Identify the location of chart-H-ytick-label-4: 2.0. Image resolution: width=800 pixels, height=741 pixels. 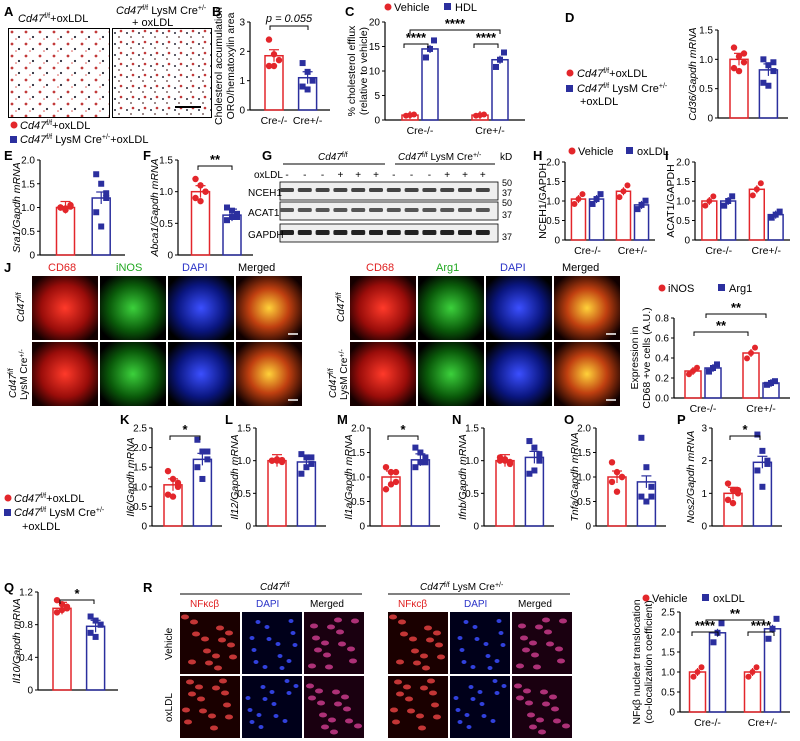
(553, 163).